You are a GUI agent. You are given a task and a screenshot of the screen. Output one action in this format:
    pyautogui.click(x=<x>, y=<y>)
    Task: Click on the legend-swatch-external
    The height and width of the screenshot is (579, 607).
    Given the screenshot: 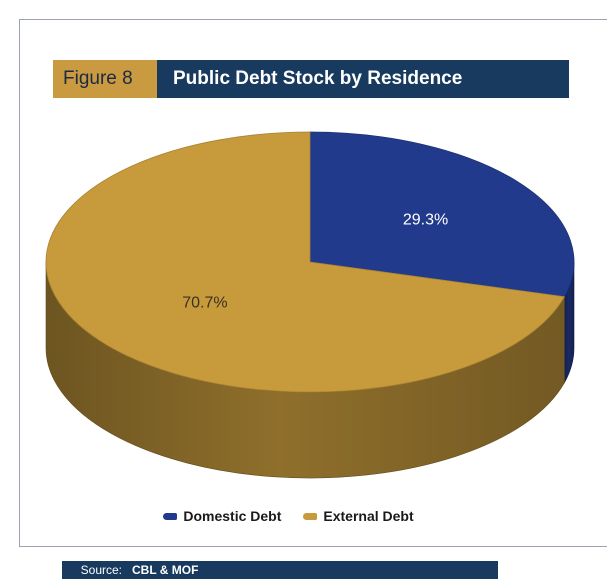 What is the action you would take?
    pyautogui.click(x=310, y=516)
    